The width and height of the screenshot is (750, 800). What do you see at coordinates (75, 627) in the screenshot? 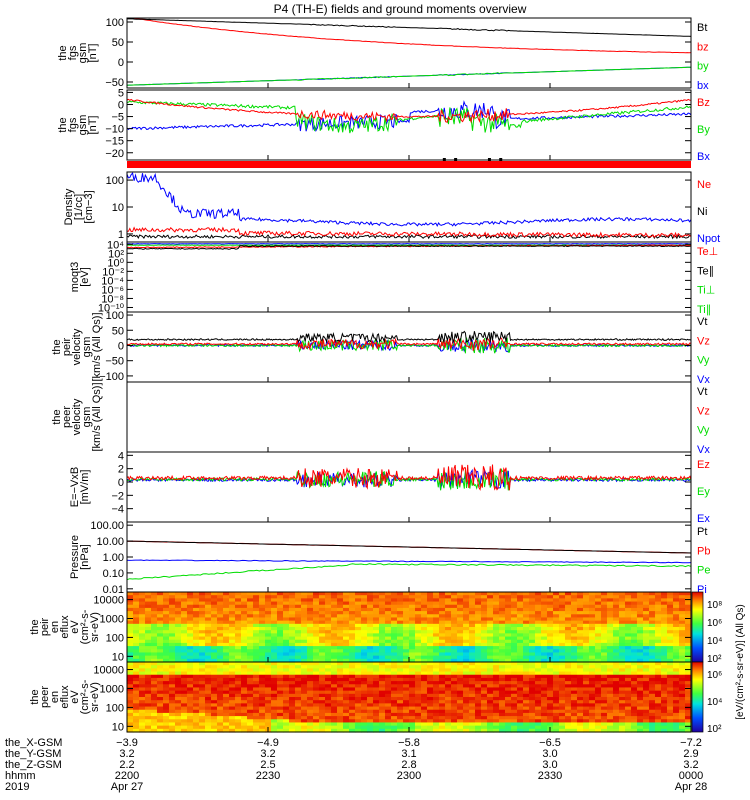
I see `y-axis-label: eV` at bounding box center [75, 627].